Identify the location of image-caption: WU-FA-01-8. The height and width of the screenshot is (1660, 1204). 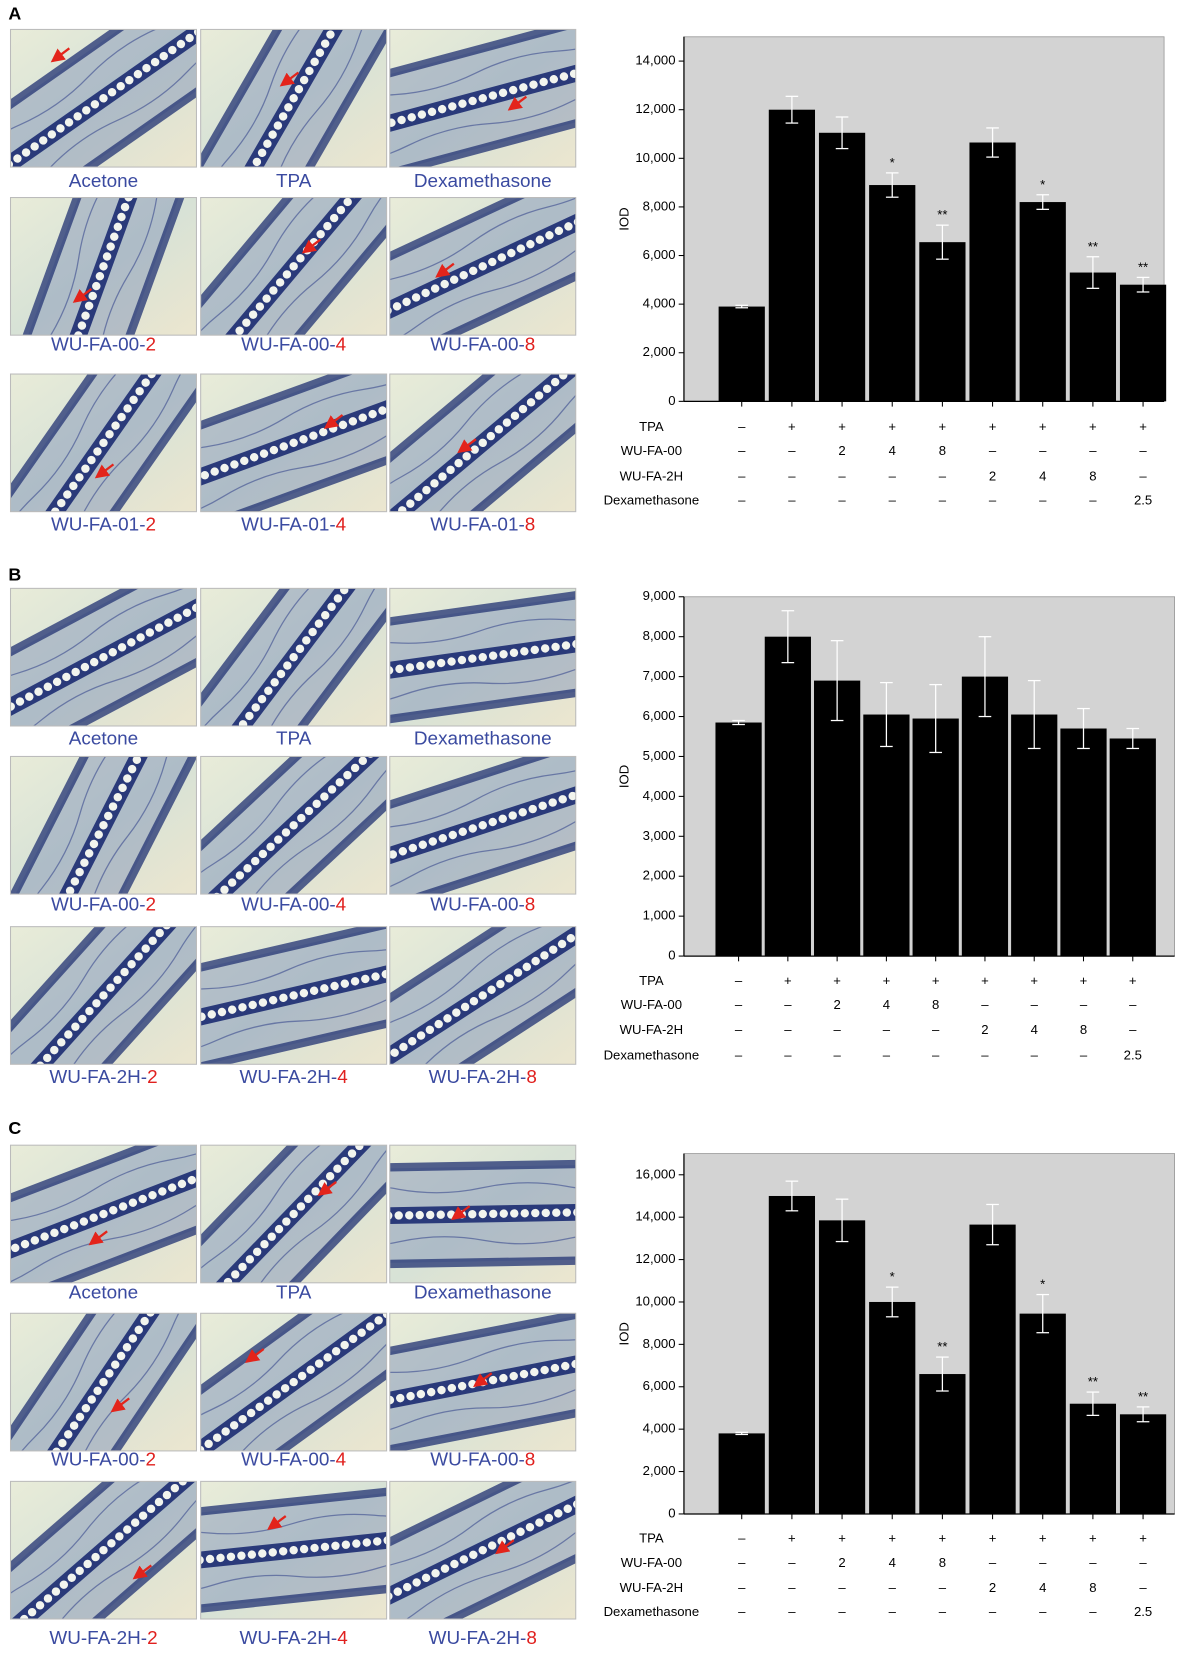
(482, 524).